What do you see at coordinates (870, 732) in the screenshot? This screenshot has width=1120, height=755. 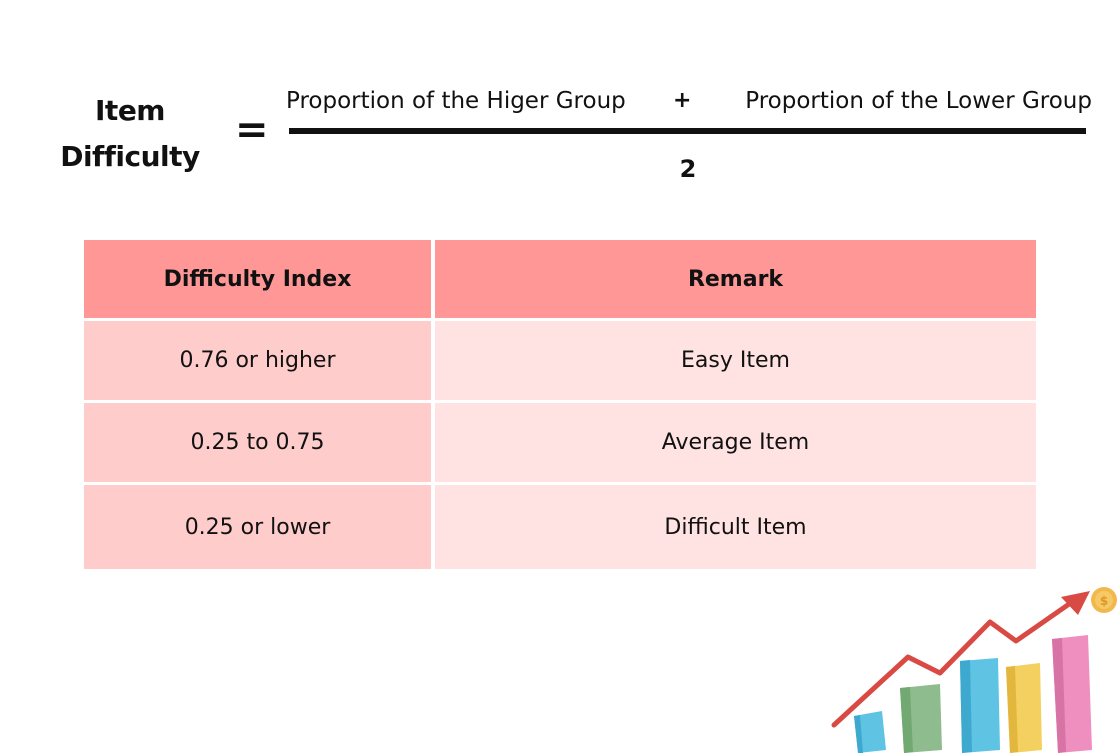 I see `bar-blue-small-icon` at bounding box center [870, 732].